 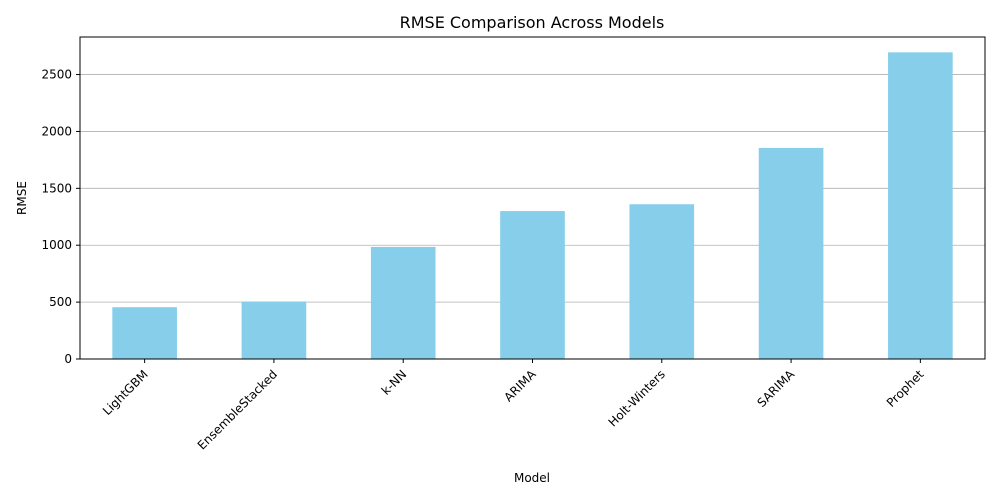 What do you see at coordinates (637, 398) in the screenshot?
I see `x-tick-label: Holt-Winters` at bounding box center [637, 398].